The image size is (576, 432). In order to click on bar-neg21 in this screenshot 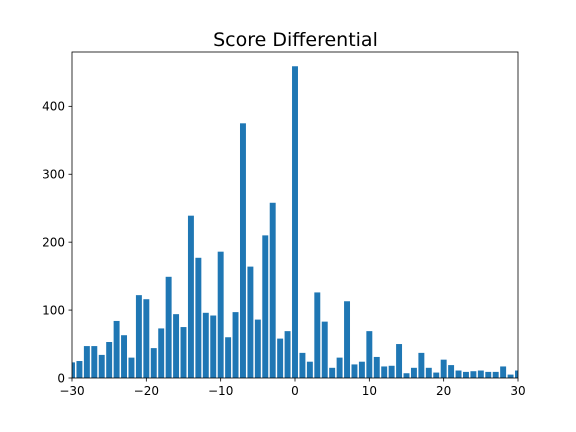, I will do `click(138, 336)`.